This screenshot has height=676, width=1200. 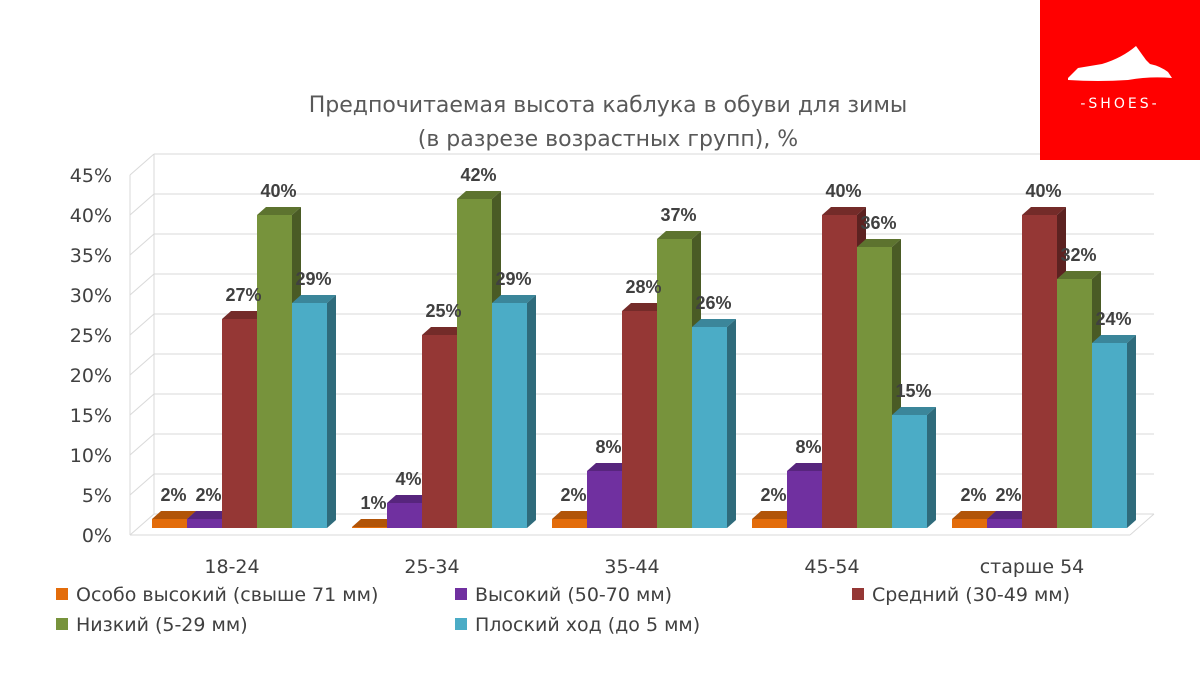 What do you see at coordinates (431, 567) in the screenshot?
I see `category-label: 25-34` at bounding box center [431, 567].